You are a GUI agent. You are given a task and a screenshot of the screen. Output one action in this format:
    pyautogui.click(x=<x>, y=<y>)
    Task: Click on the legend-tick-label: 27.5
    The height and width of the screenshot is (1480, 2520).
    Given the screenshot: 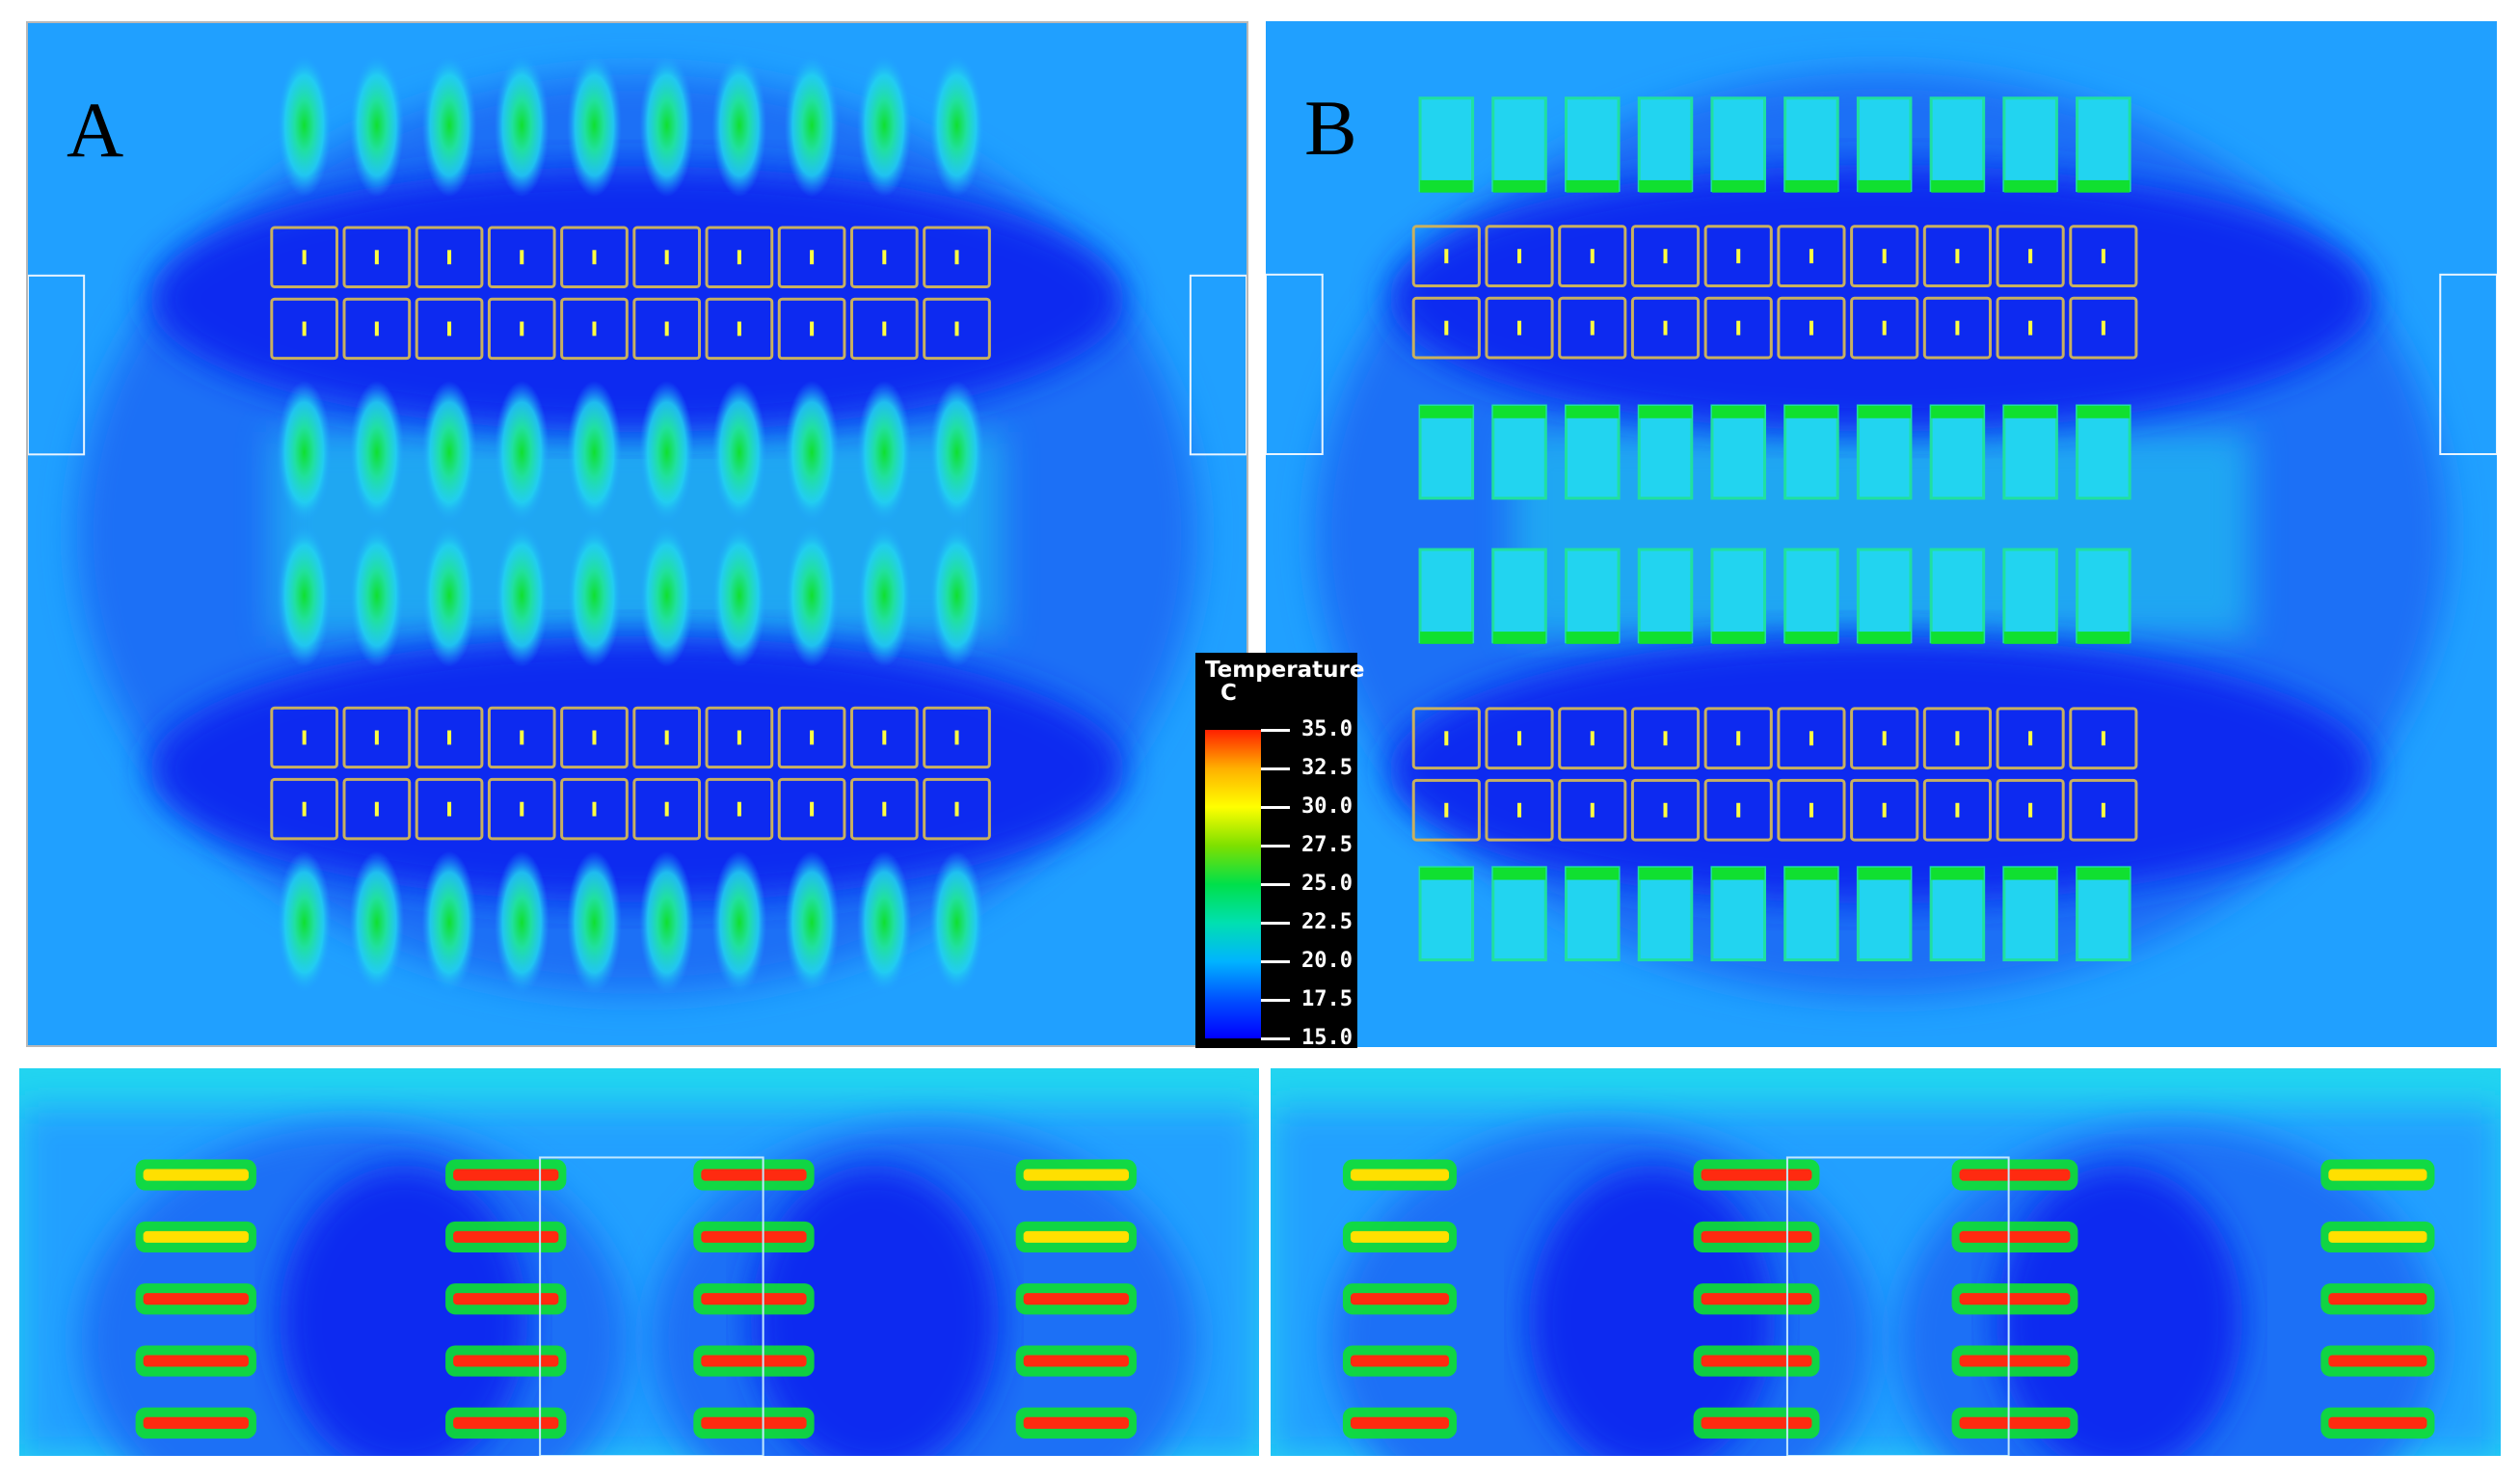 What is the action you would take?
    pyautogui.click(x=1327, y=845)
    